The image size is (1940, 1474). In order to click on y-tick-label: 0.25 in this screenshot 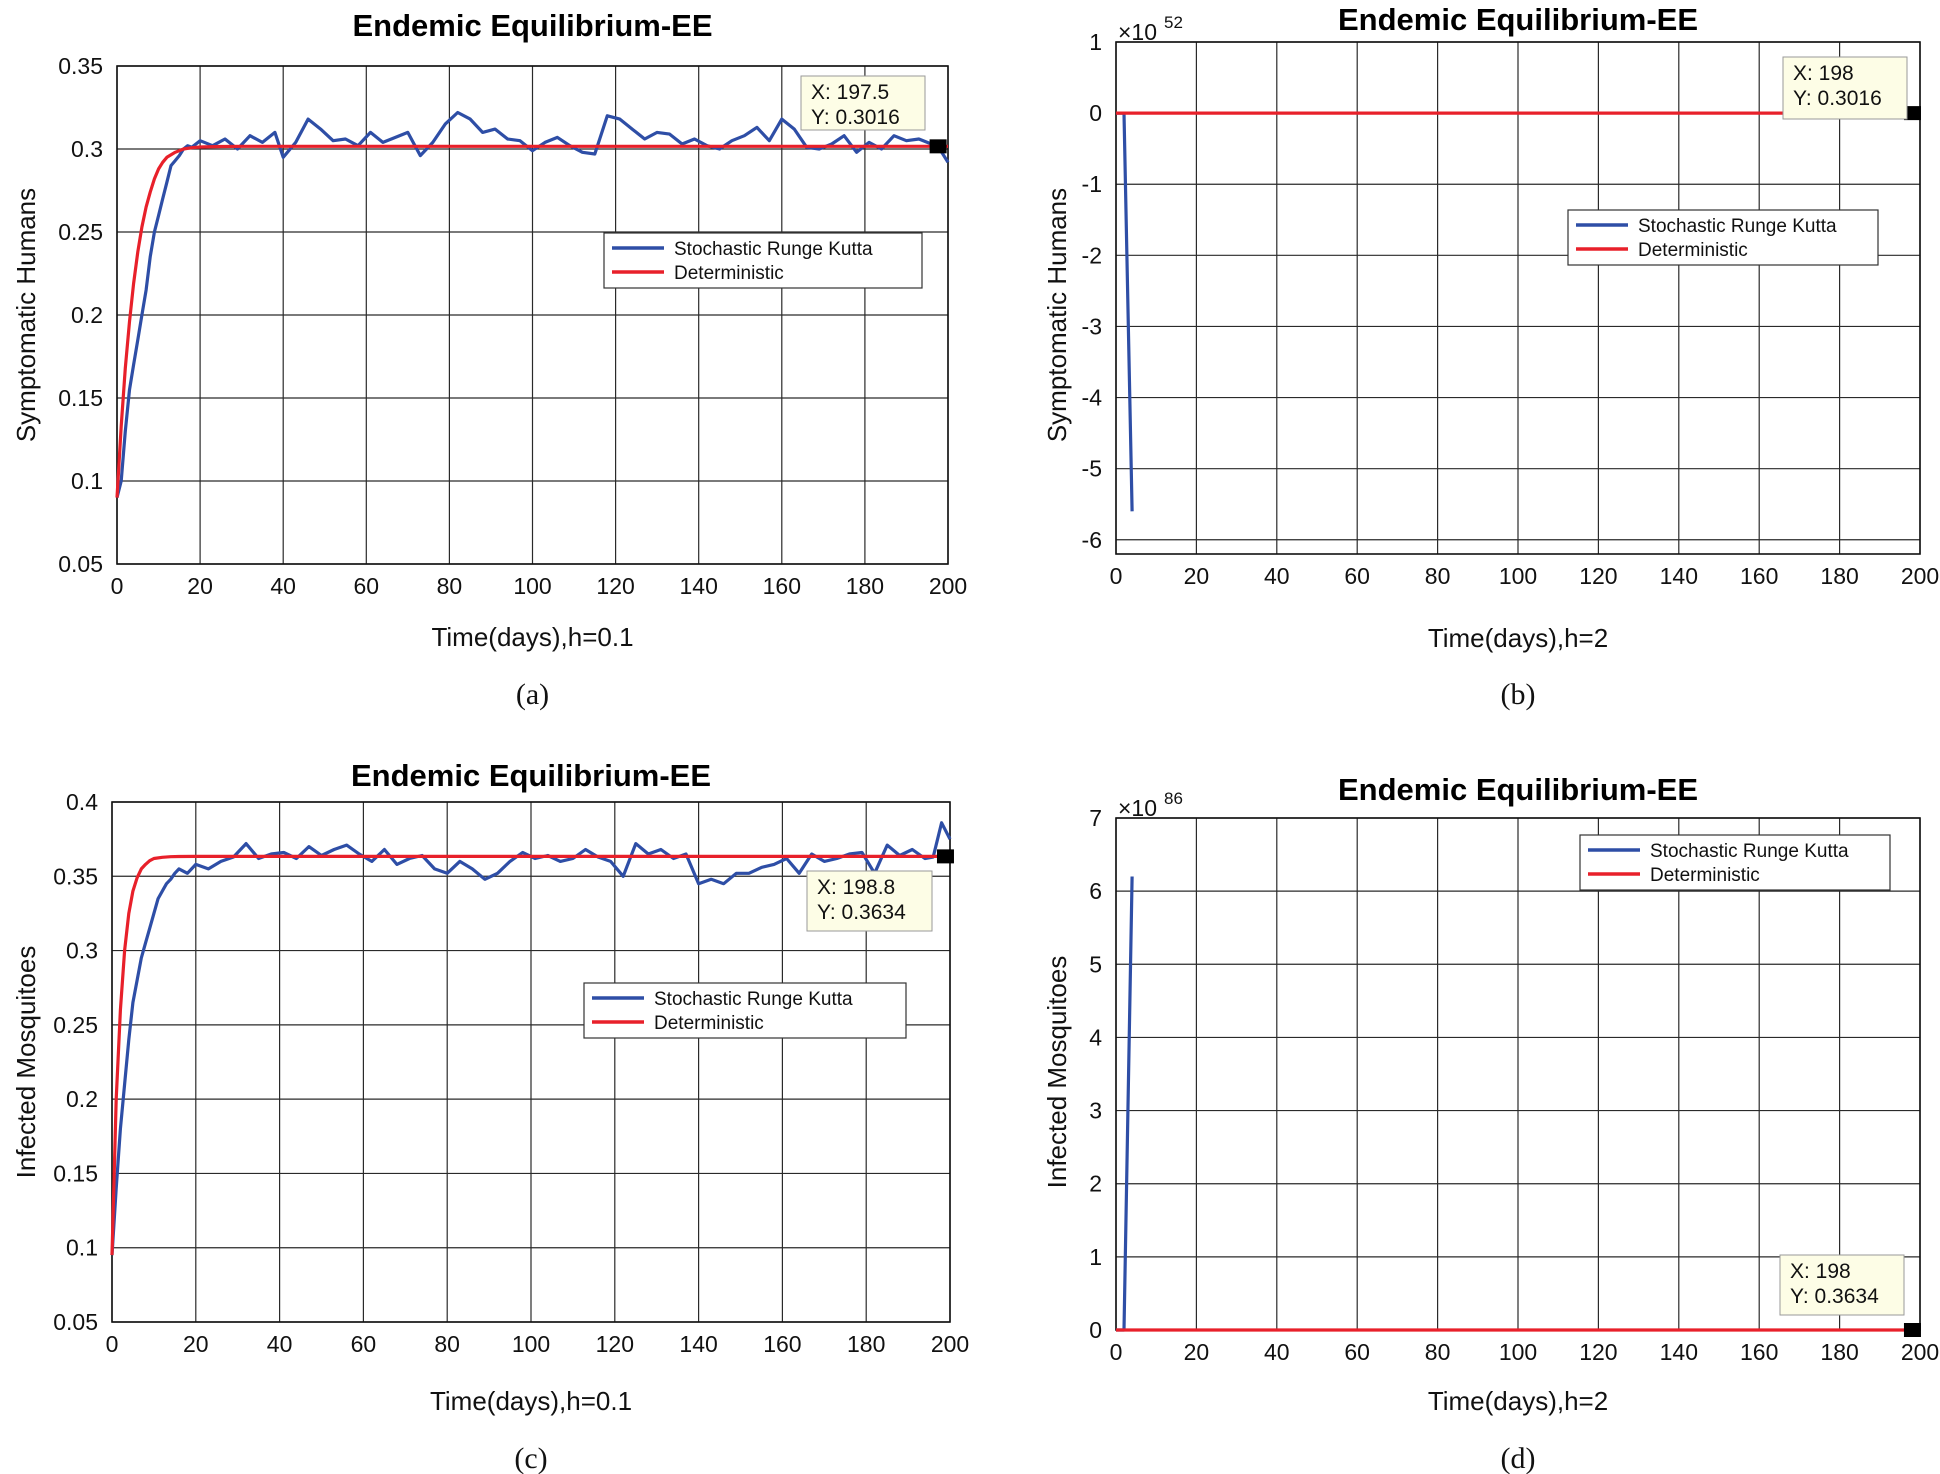, I will do `click(75, 1025)`.